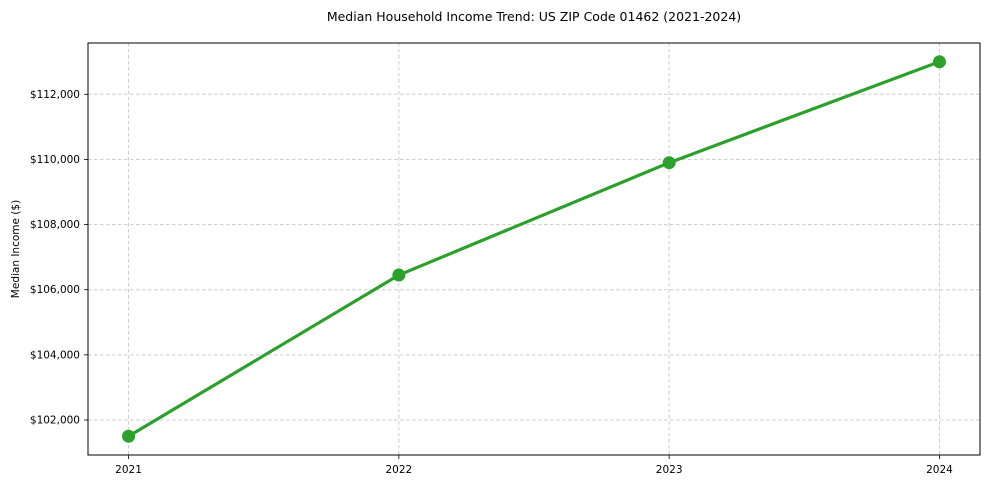  What do you see at coordinates (55, 95) in the screenshot?
I see `y-tick-label: $112,000` at bounding box center [55, 95].